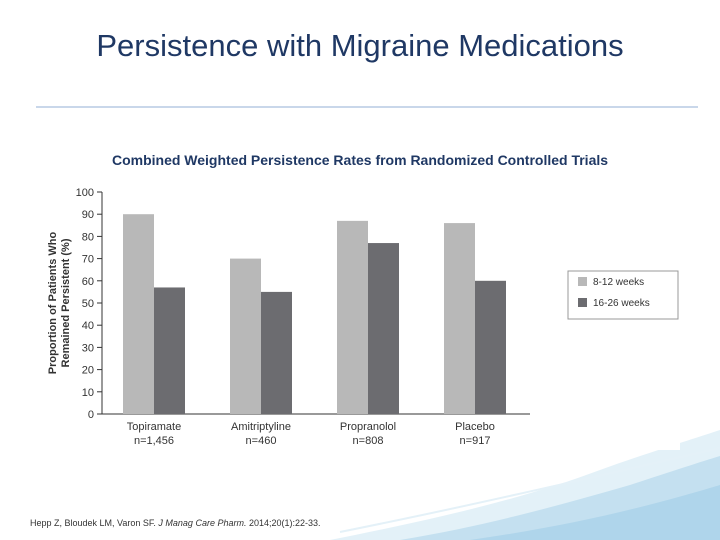  I want to click on legend-label: 8-12 weeks, so click(618, 282).